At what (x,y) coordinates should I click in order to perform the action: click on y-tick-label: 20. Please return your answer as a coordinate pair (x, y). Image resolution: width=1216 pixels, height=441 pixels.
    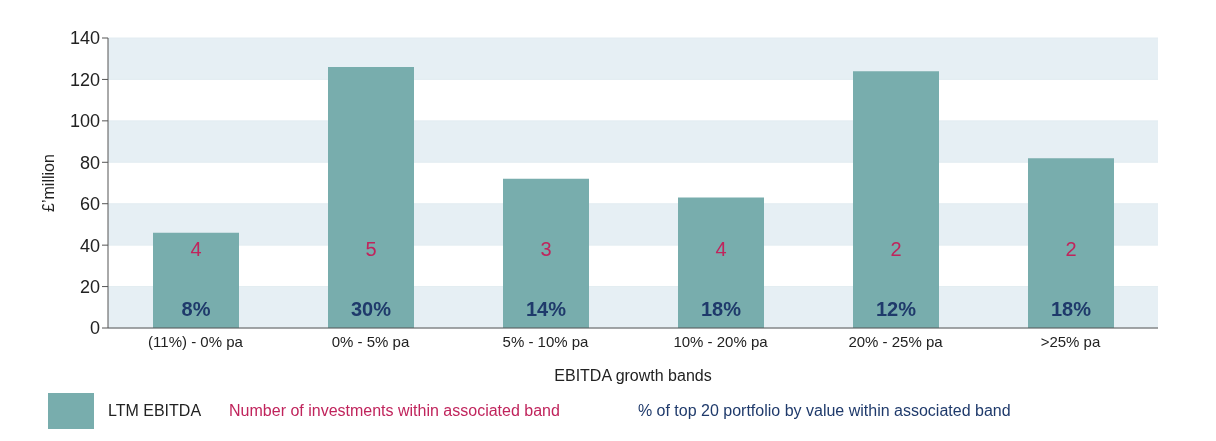
    Looking at the image, I should click on (89, 286).